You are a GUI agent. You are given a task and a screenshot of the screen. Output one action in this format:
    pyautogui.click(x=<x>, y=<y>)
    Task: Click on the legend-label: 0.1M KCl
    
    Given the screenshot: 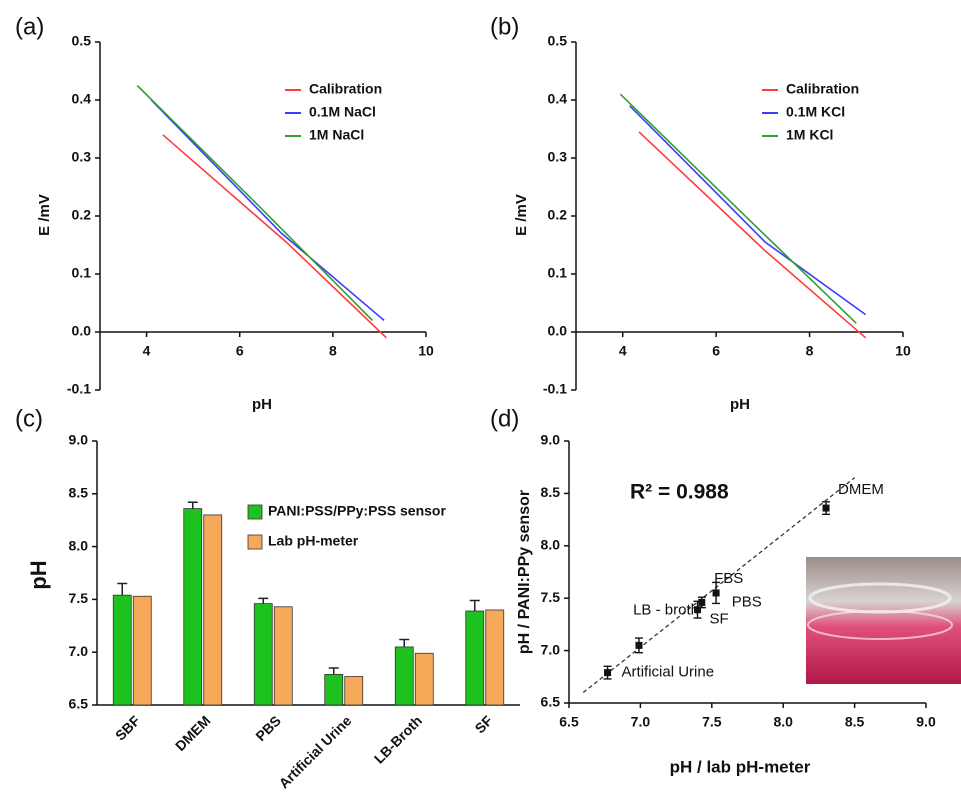 What is the action you would take?
    pyautogui.click(x=815, y=112)
    